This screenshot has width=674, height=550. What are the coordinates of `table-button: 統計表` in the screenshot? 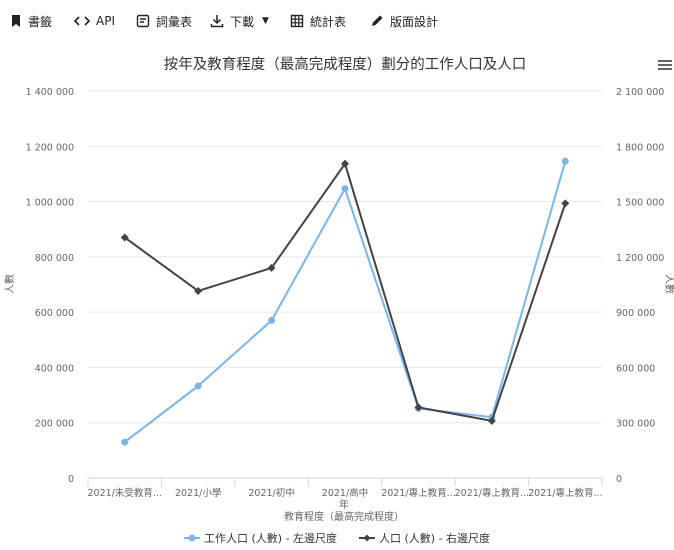 It's located at (318, 21).